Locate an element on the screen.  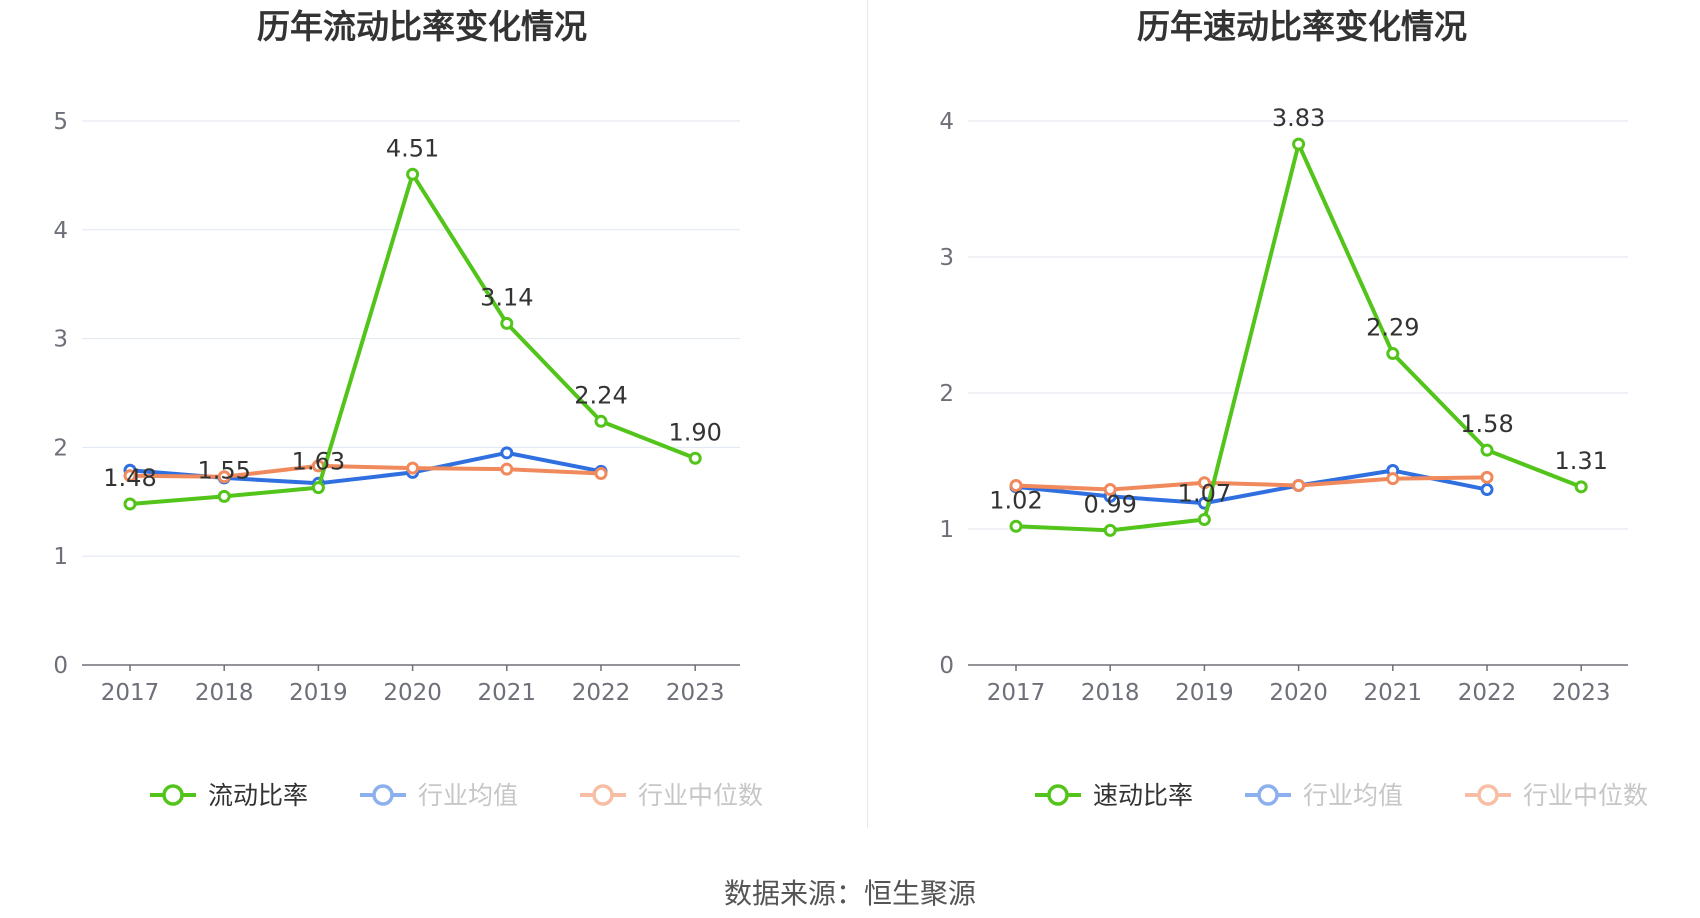
legend: 流动比率 行业均值 行业中位数 is located at coordinates (456, 795).